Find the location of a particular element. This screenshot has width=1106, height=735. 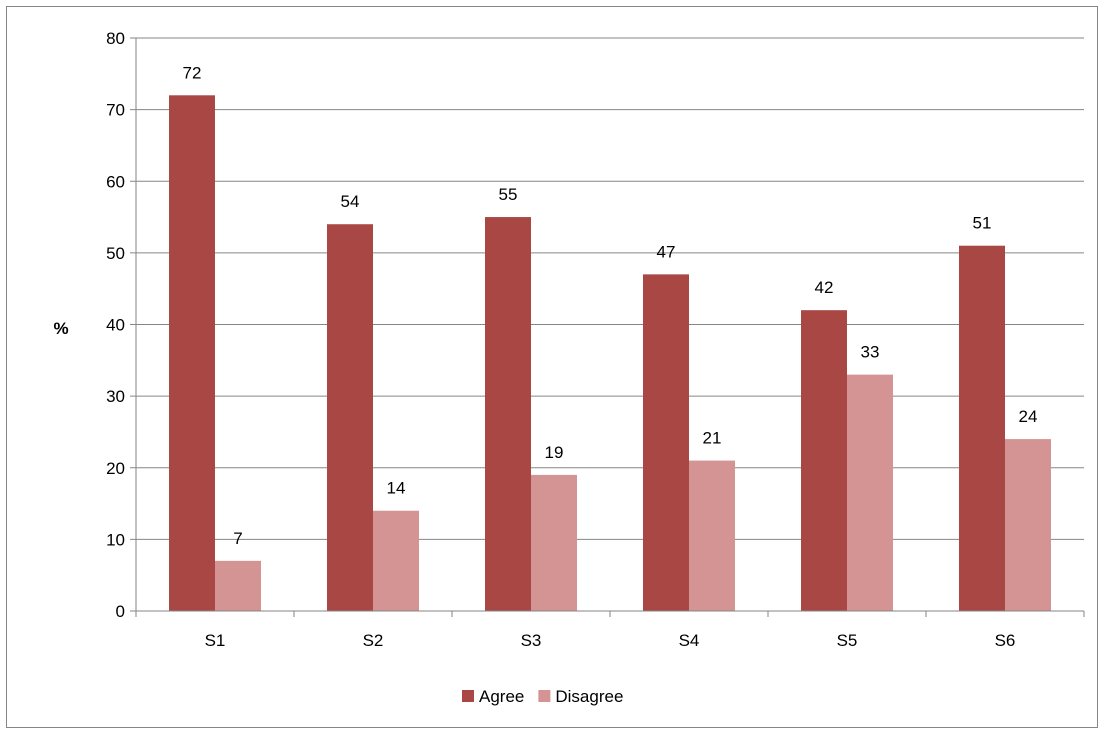

data-label: 19 is located at coordinates (554, 452).